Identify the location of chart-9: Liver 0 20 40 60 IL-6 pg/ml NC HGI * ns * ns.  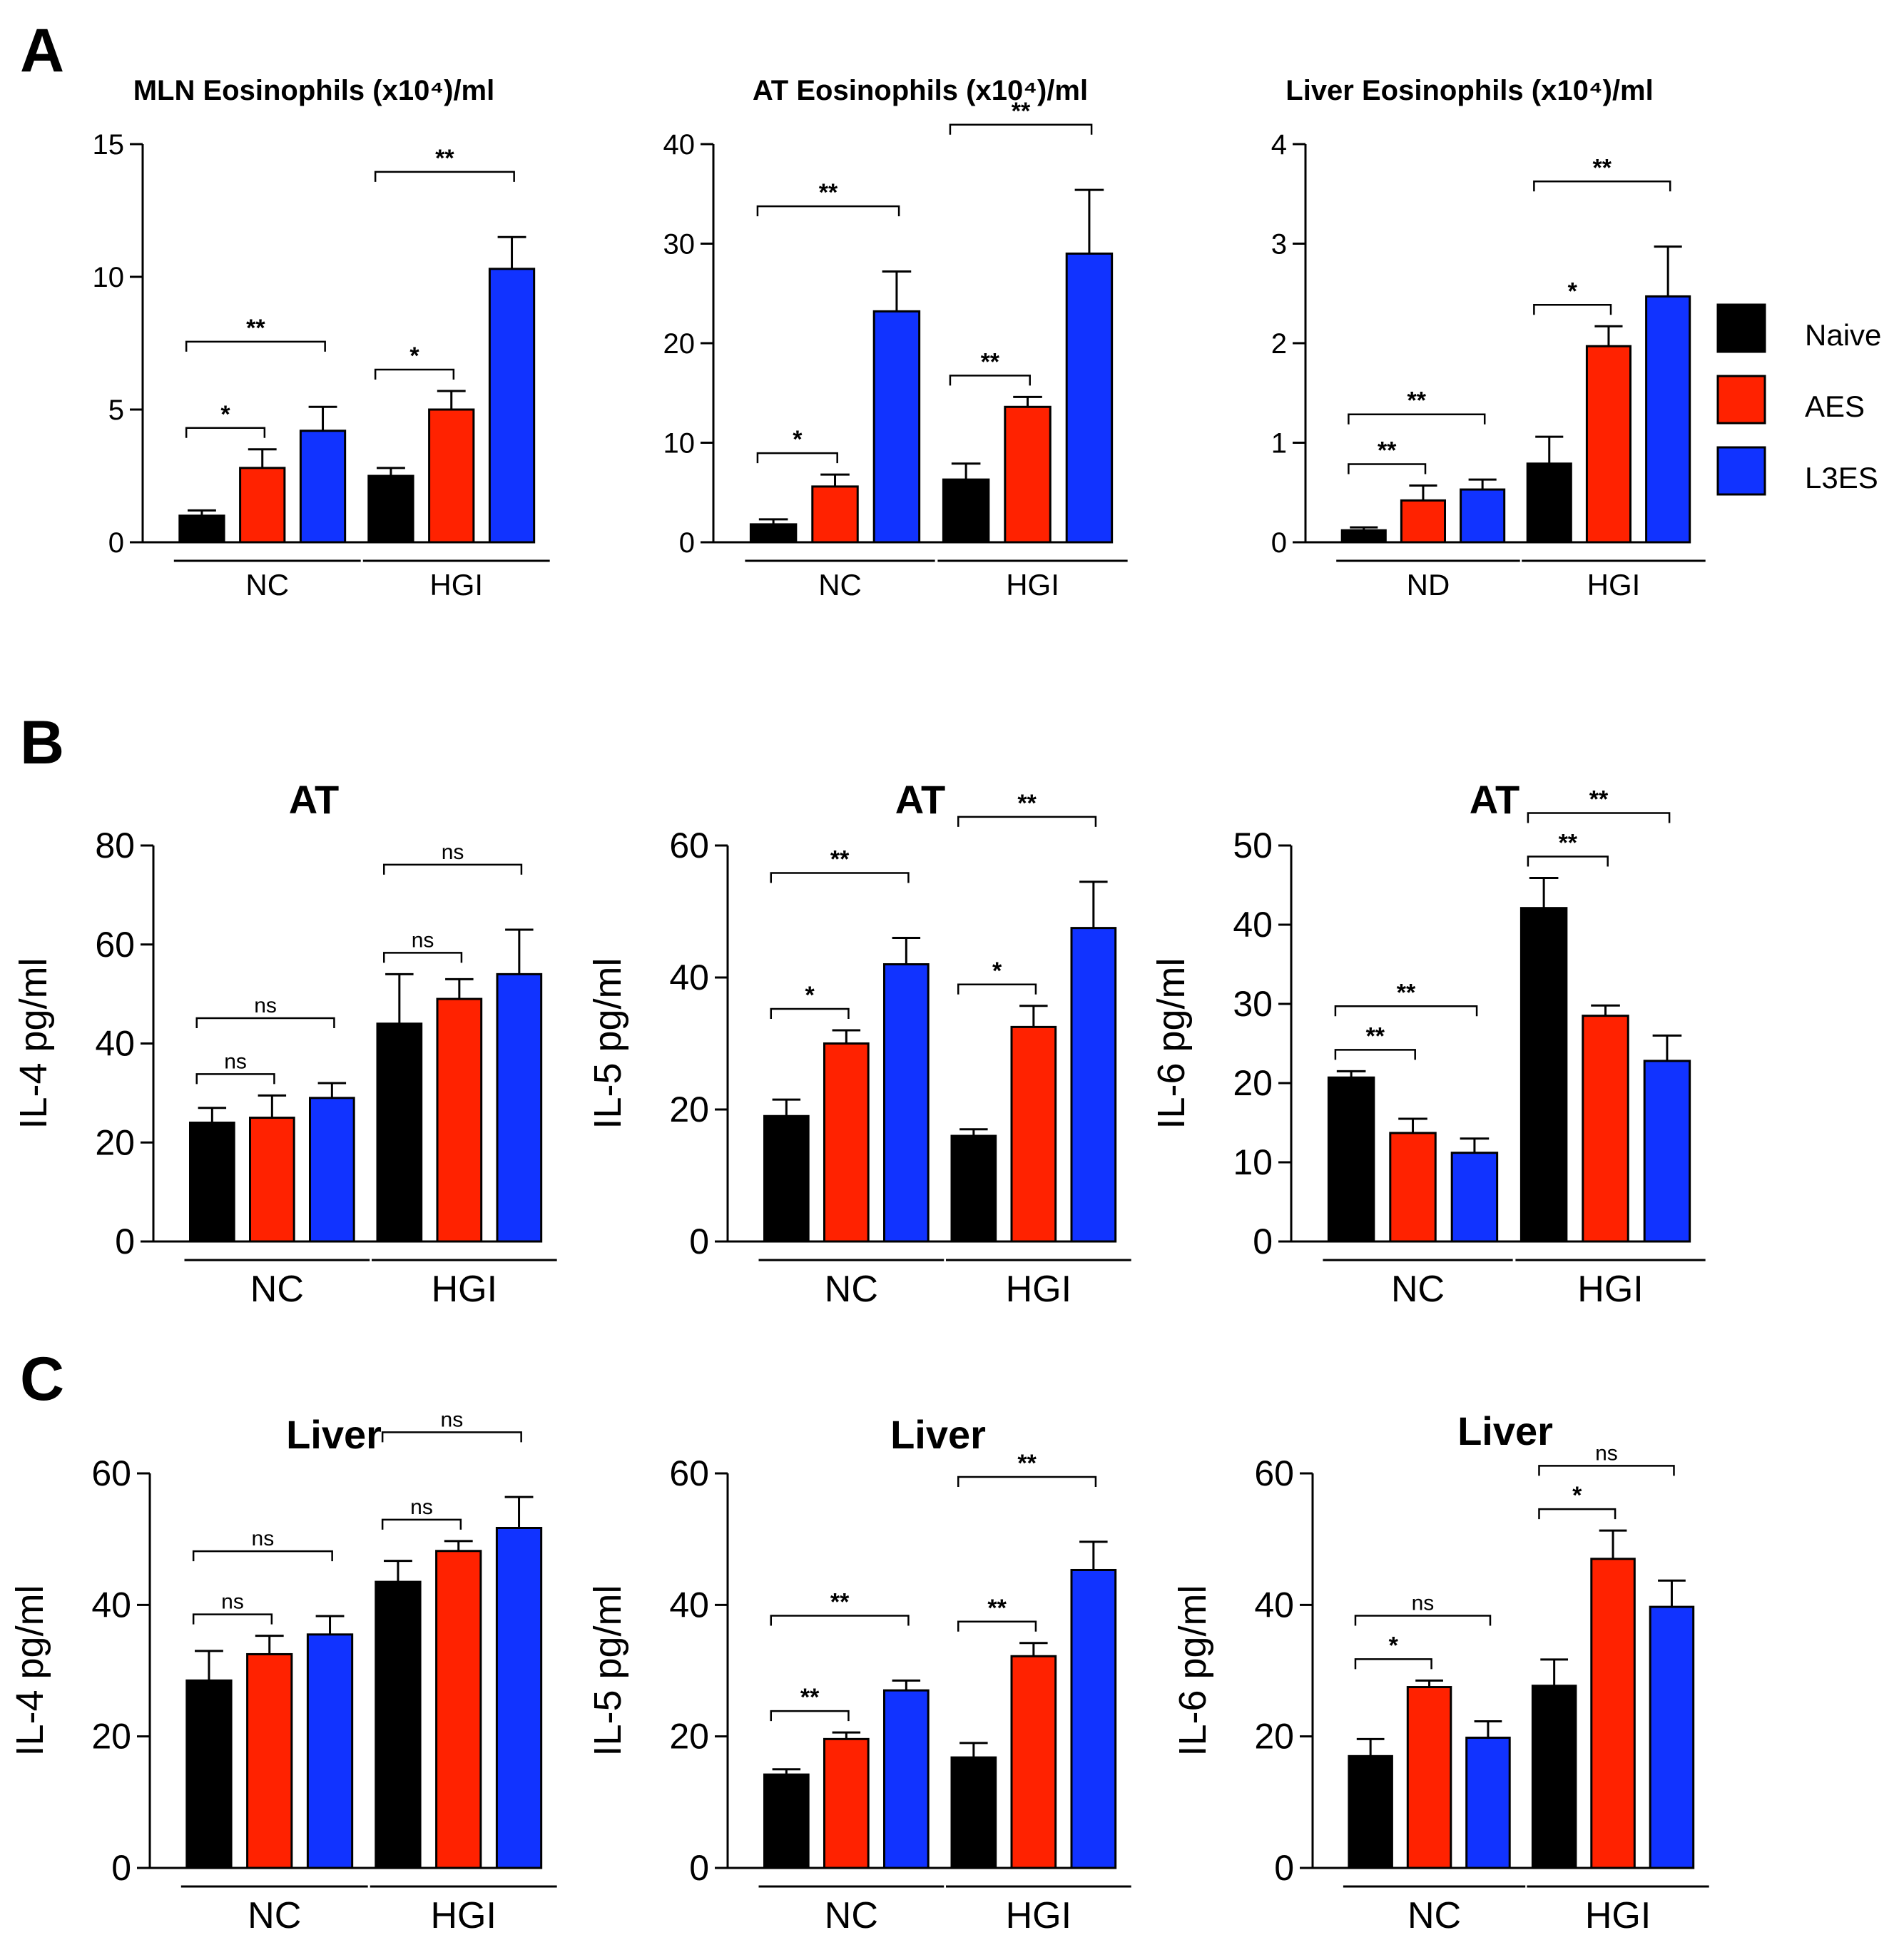
(1440, 1672).